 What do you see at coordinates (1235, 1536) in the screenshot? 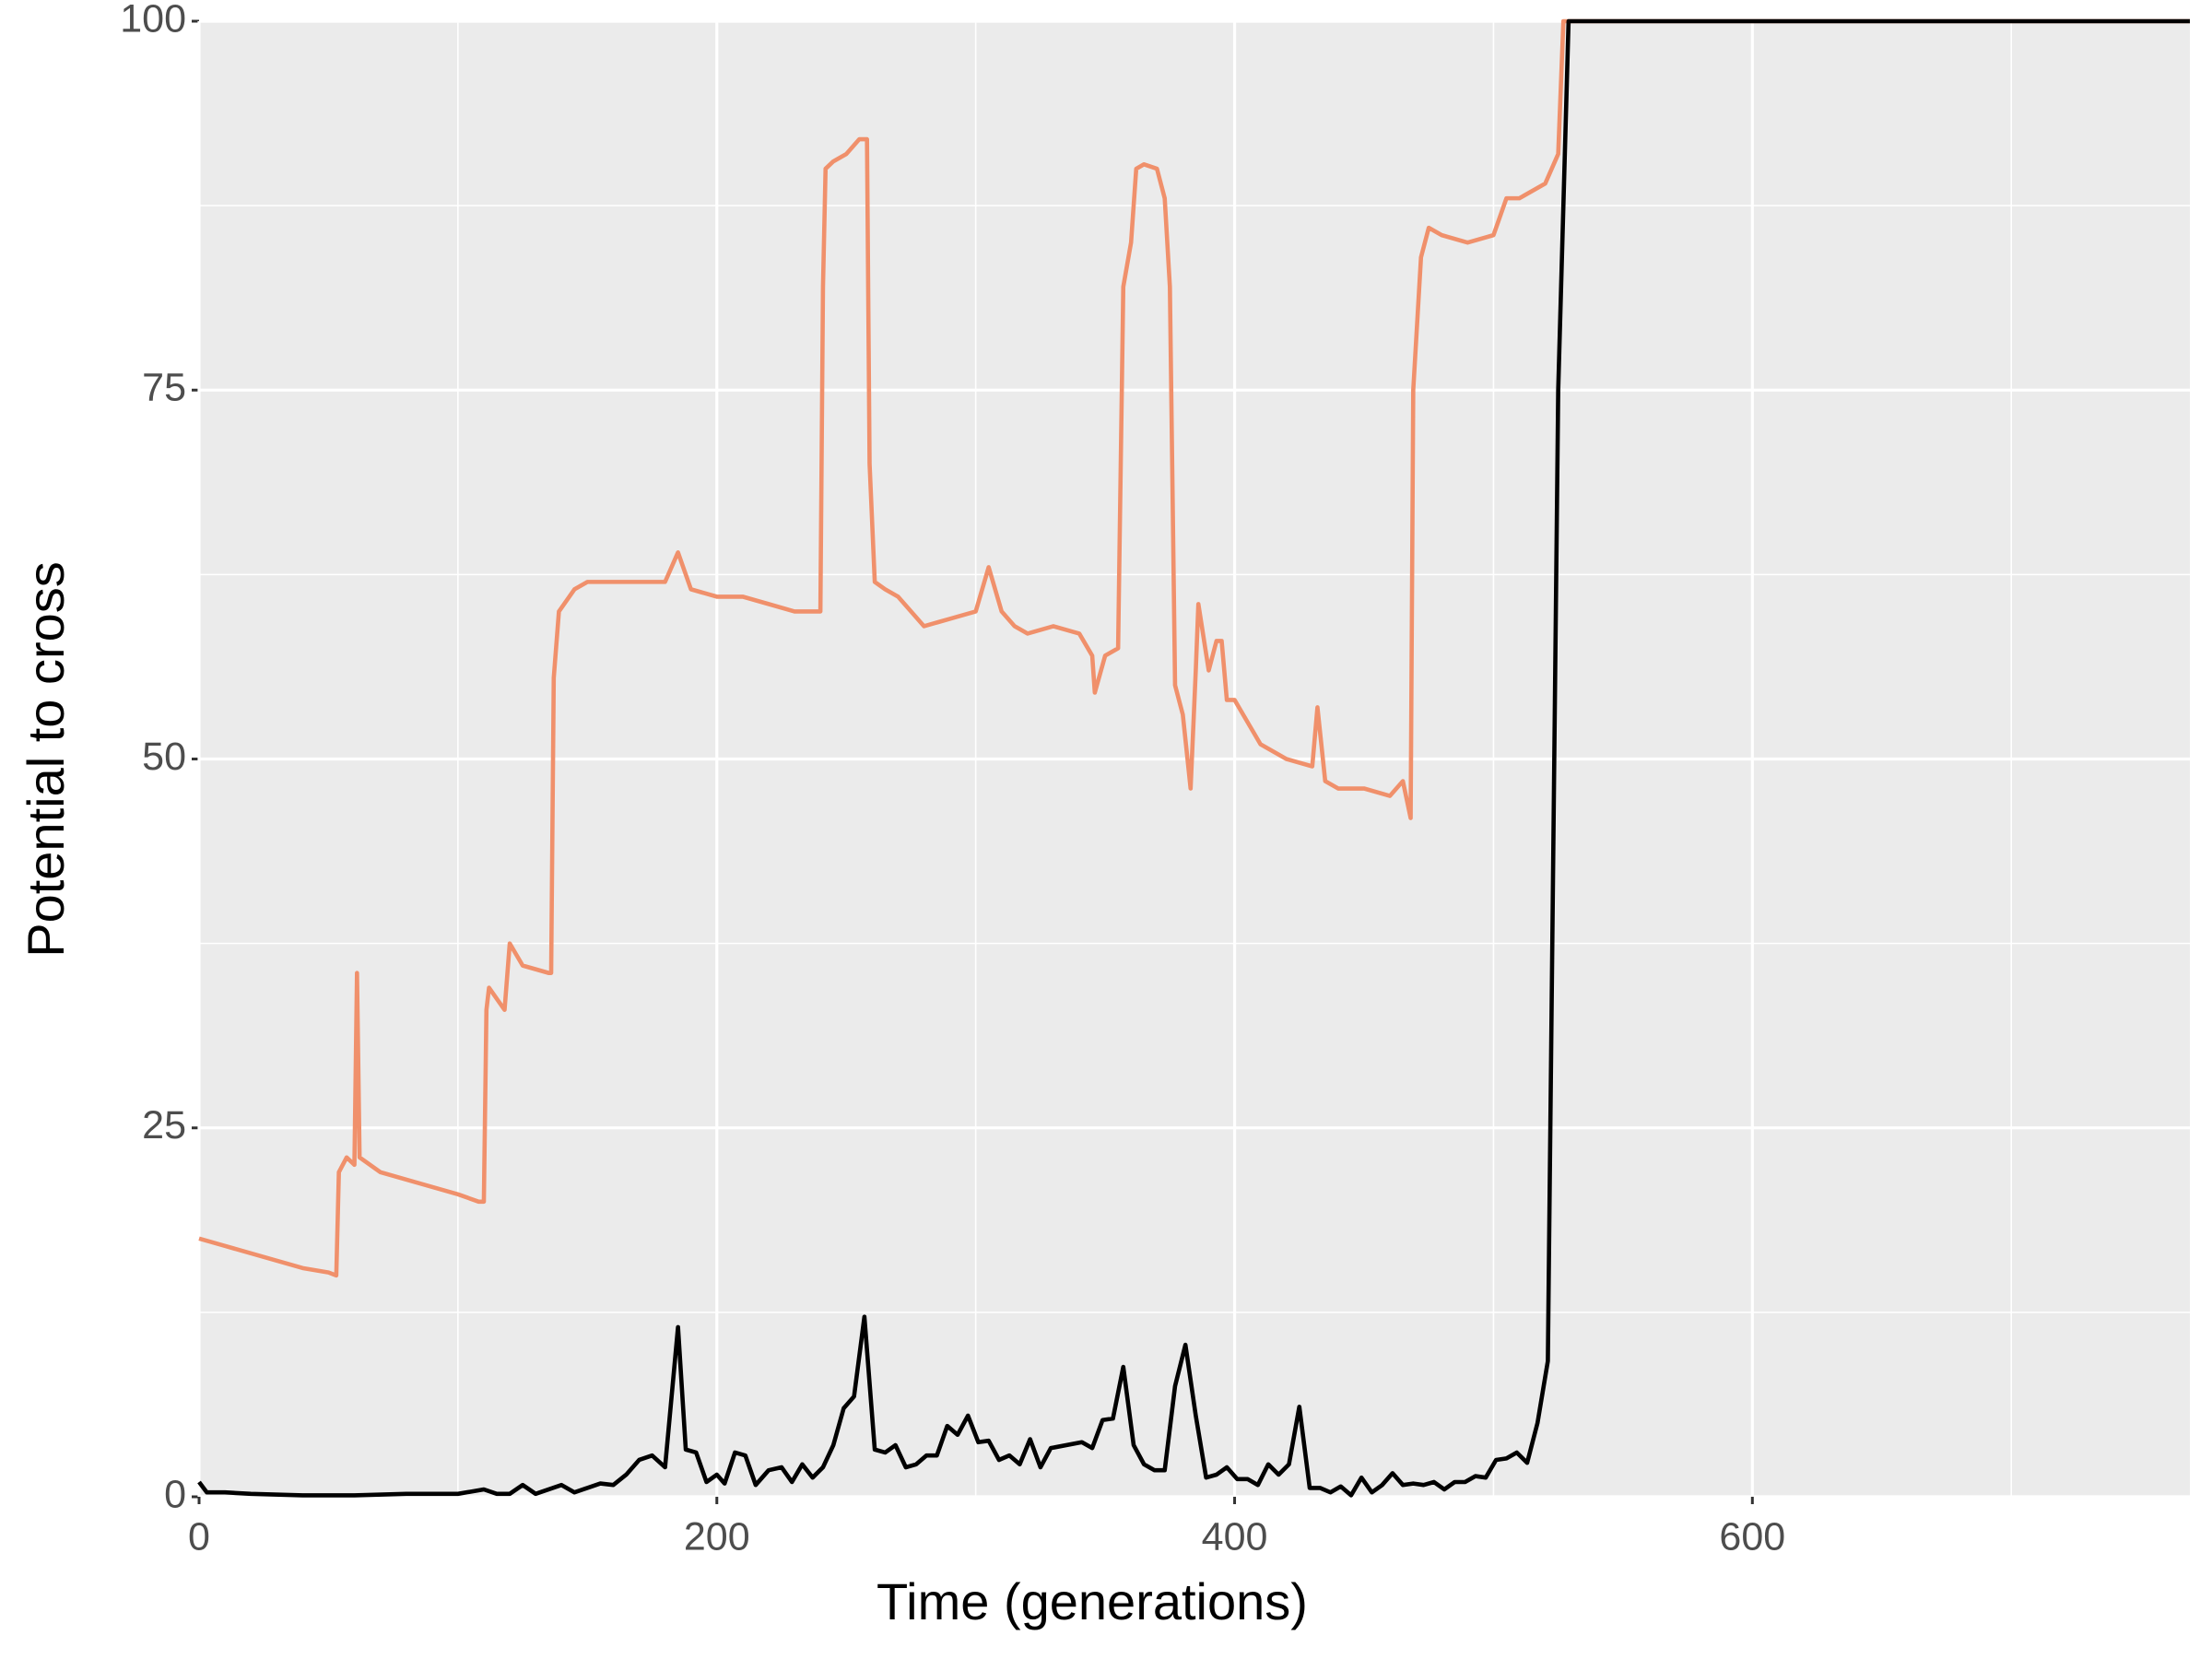
I see `x-tick-label: 400` at bounding box center [1235, 1536].